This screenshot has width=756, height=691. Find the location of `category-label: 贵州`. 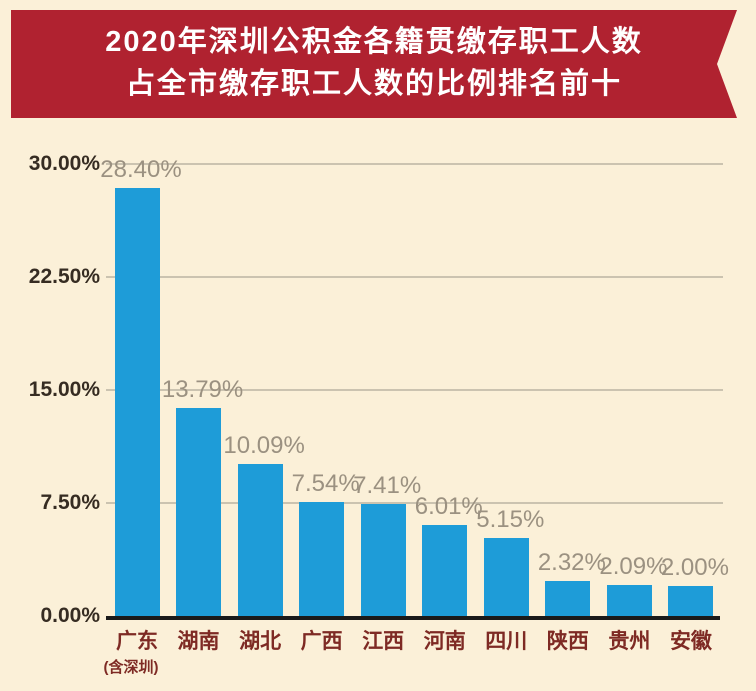

category-label: 贵州 is located at coordinates (629, 641).